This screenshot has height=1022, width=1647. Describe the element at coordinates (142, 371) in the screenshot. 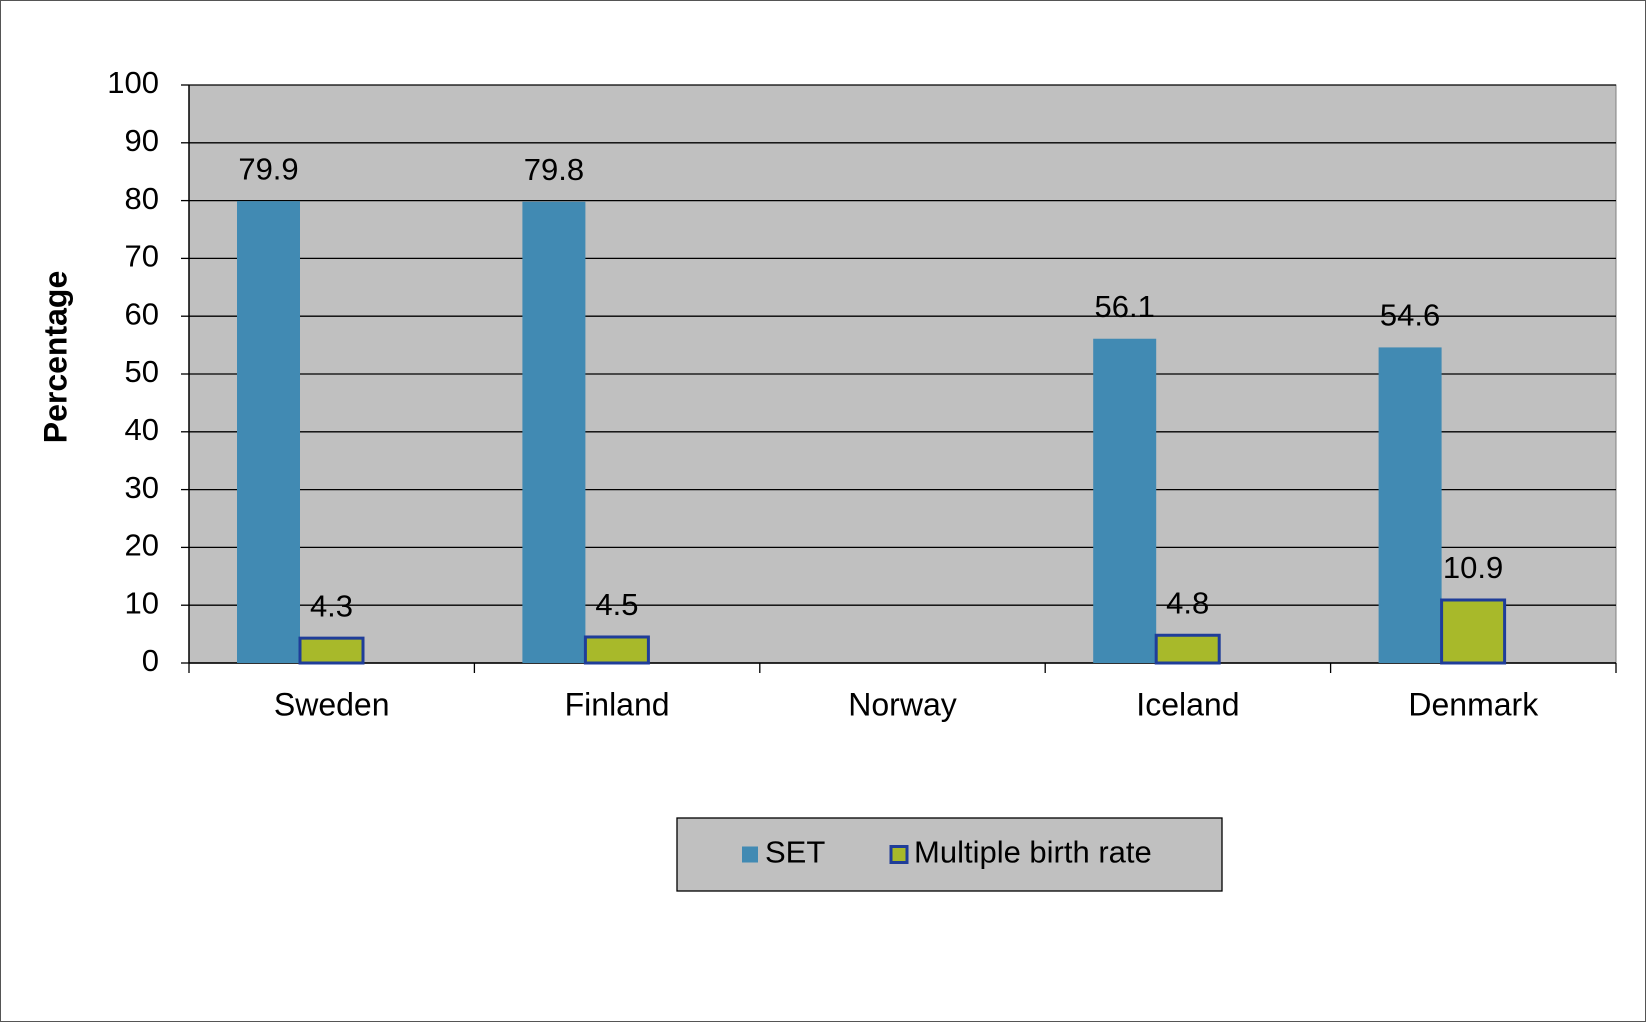

I see `y-tick-label: 50` at that location.